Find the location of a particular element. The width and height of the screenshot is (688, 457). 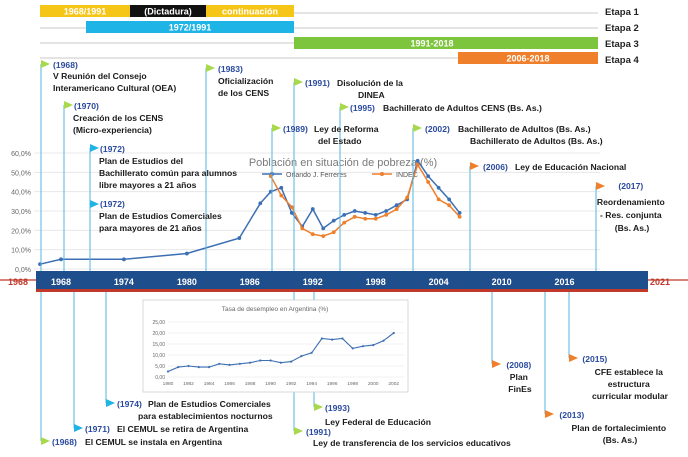

event-1983-line-2: de los CENS is located at coordinates (243, 93).